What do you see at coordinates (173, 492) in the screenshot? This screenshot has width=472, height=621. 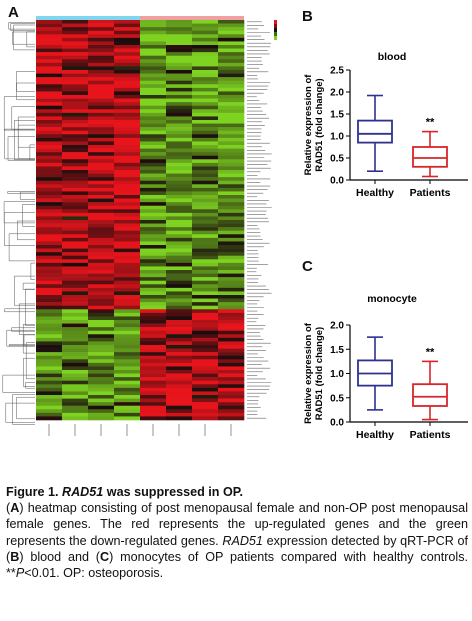 I see `caption-title-suffix: was suppressed in OP.` at bounding box center [173, 492].